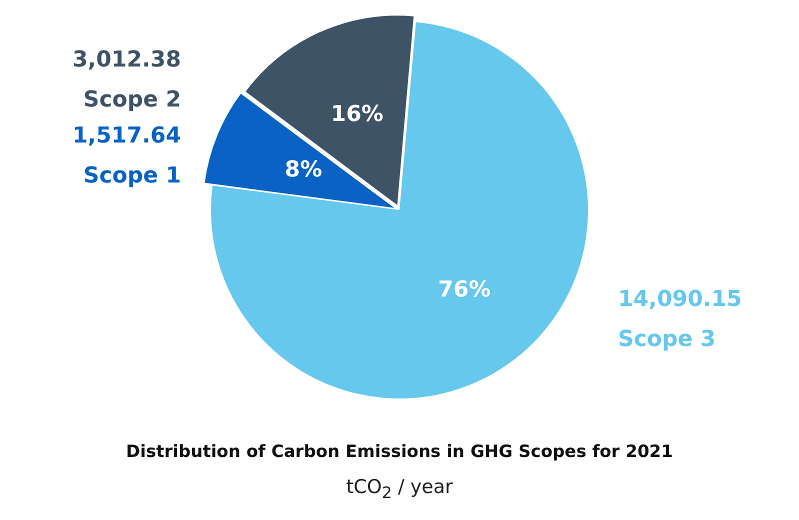  Describe the element at coordinates (680, 299) in the screenshot. I see `data-label: 14,090.15` at that location.